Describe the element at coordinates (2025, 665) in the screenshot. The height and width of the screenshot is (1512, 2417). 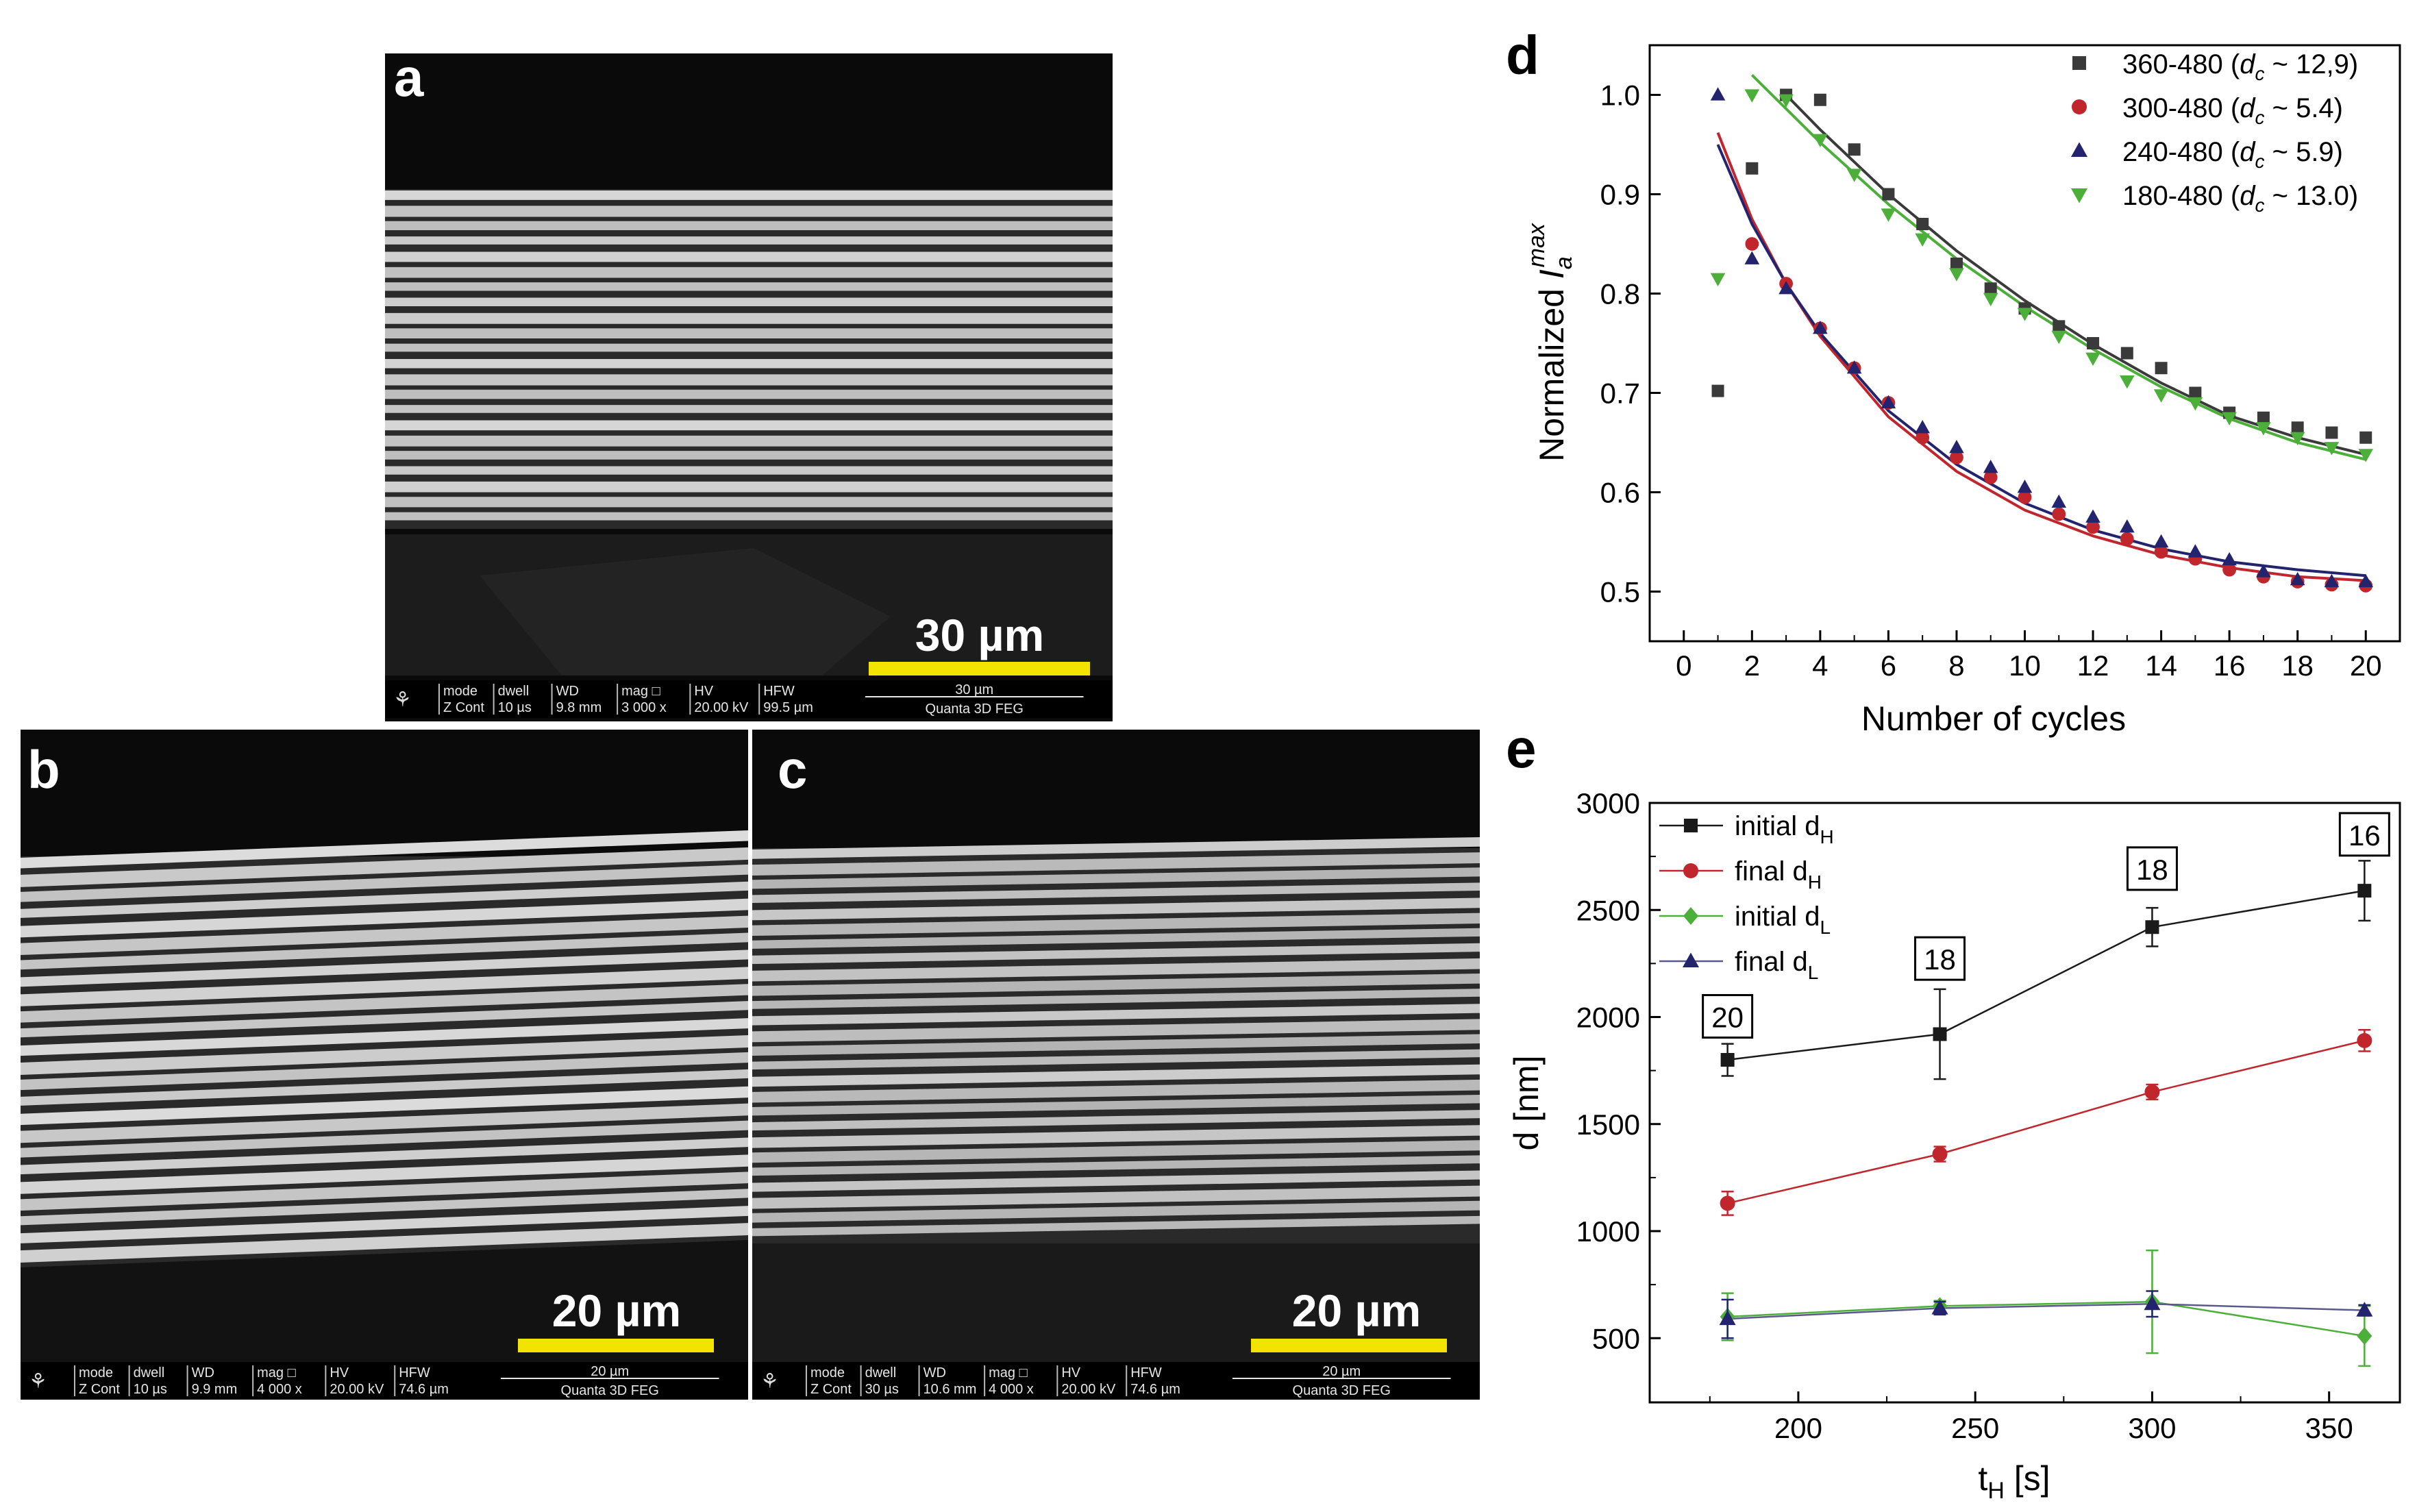
I see `chart-d-xtick-label: 10` at that location.